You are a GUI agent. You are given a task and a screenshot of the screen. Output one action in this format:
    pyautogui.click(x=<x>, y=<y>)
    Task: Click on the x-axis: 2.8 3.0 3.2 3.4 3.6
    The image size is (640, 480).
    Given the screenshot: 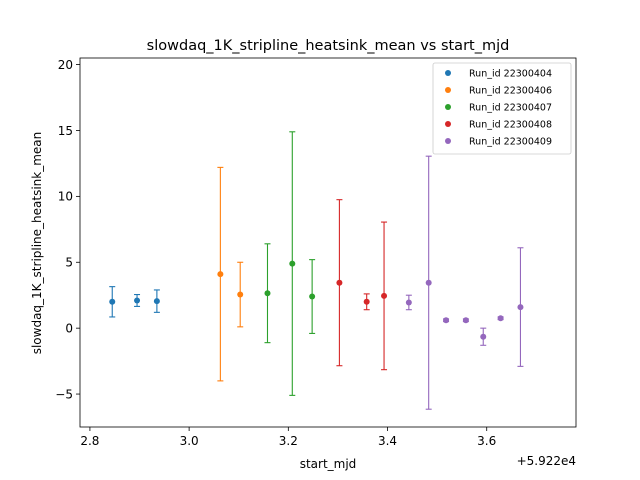 What is the action you would take?
    pyautogui.click(x=288, y=437)
    